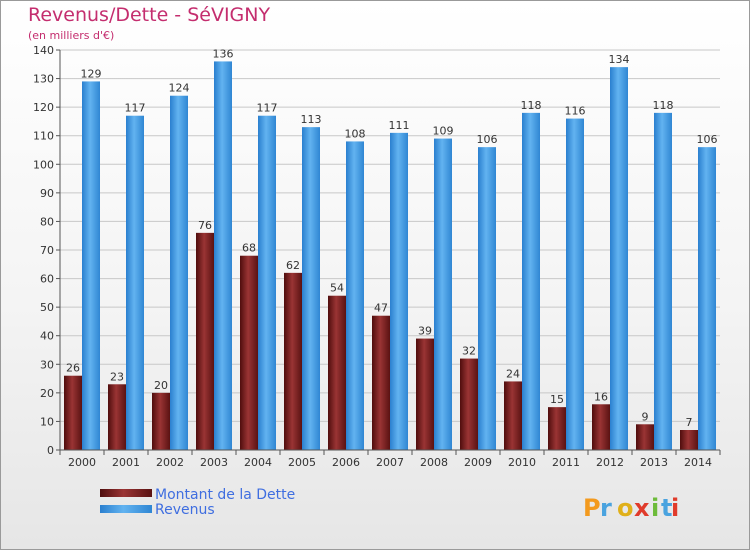 The image size is (750, 550). I want to click on logo-letter: P, so click(592, 508).